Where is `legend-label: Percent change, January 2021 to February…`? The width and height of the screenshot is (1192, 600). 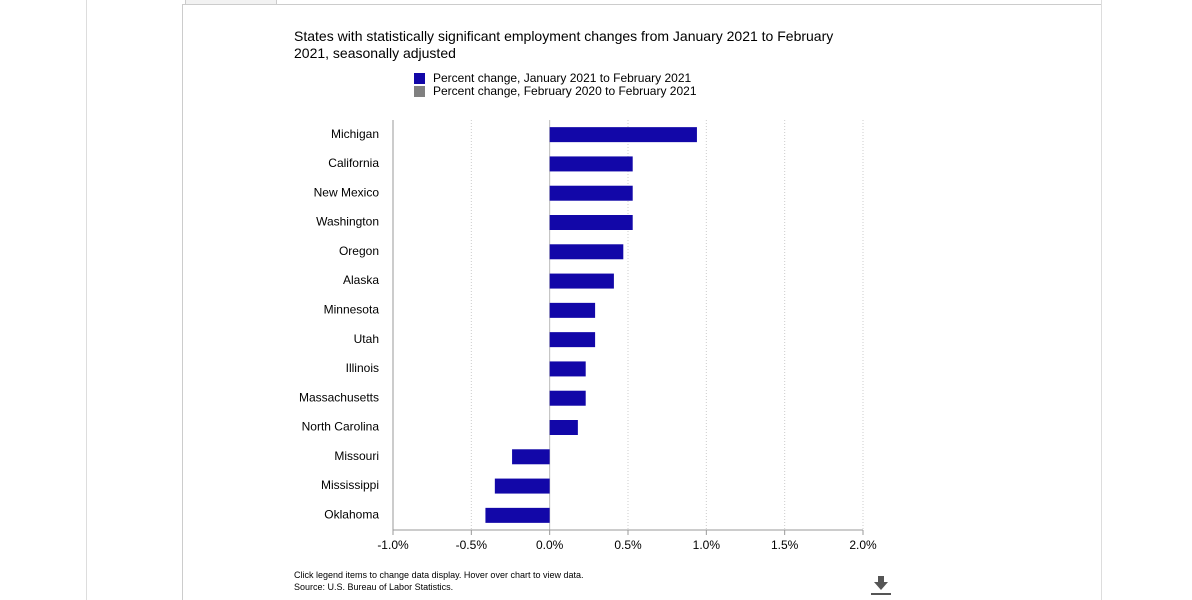 legend-label: Percent change, January 2021 to February… is located at coordinates (562, 78).